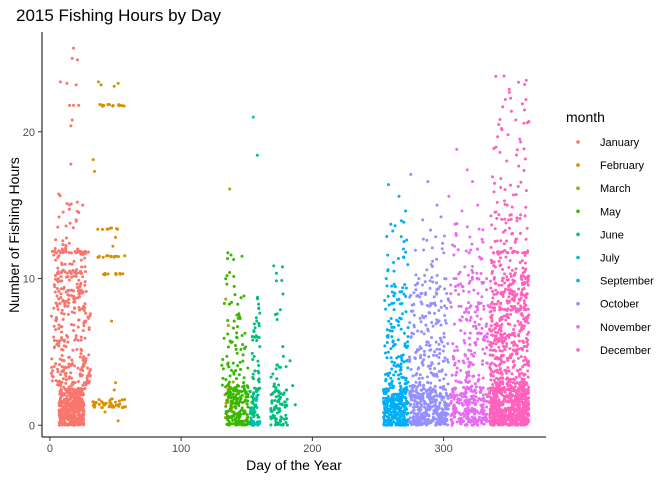  I want to click on series-july, so click(256, 270).